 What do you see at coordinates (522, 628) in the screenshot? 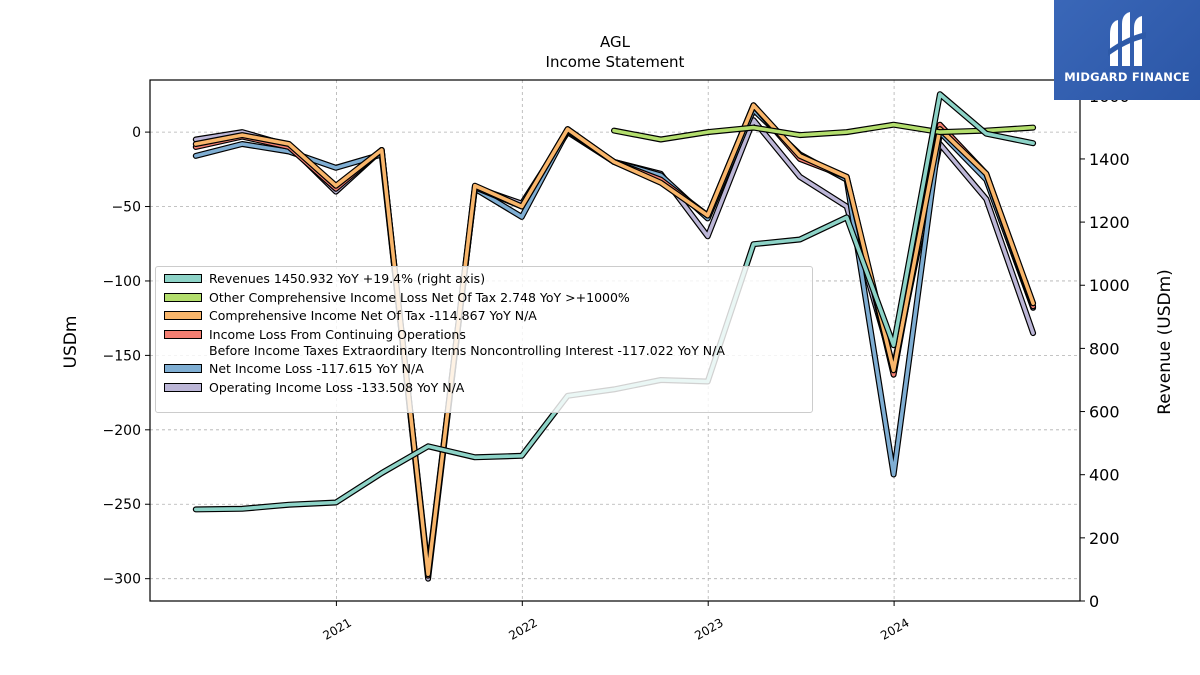
I see `x-tick-label: 2022` at bounding box center [522, 628].